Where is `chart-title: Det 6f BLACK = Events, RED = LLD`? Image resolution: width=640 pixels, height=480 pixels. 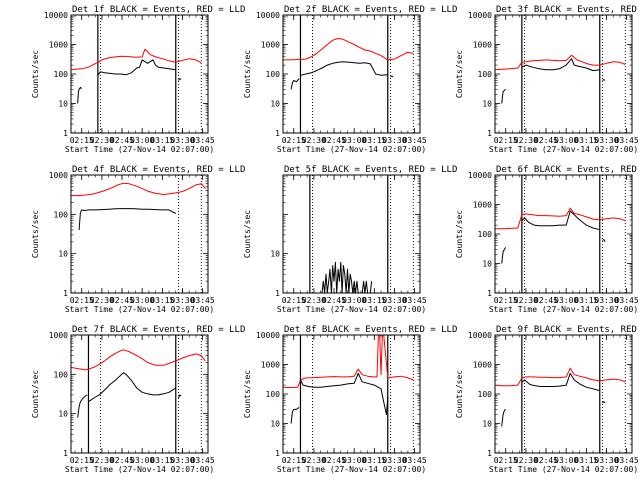 chart-title: Det 6f BLACK = Events, RED = LLD is located at coordinates (568, 170).